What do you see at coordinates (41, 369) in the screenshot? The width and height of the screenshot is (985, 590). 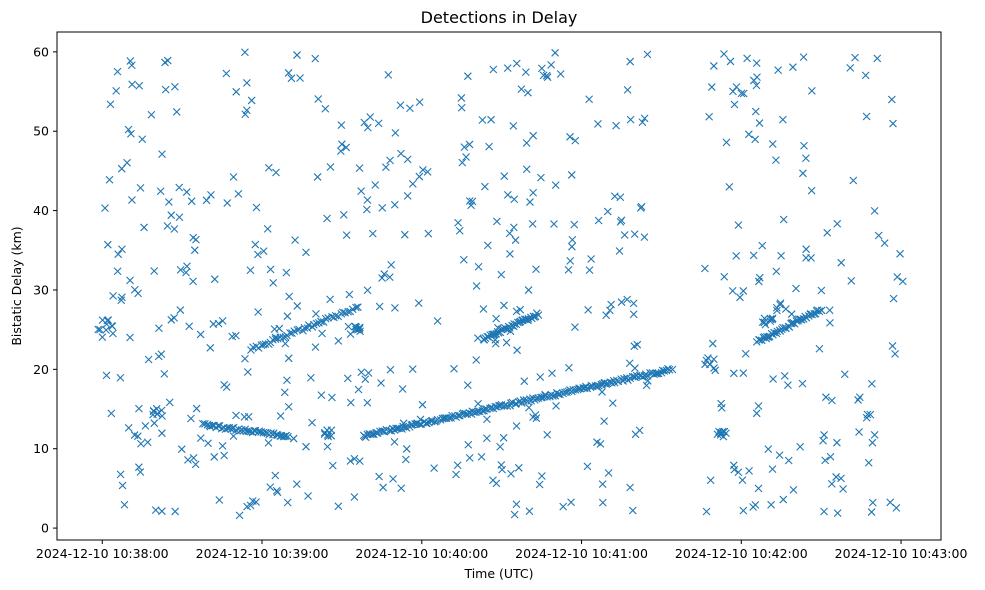 I see `y-tick-label: 20` at bounding box center [41, 369].